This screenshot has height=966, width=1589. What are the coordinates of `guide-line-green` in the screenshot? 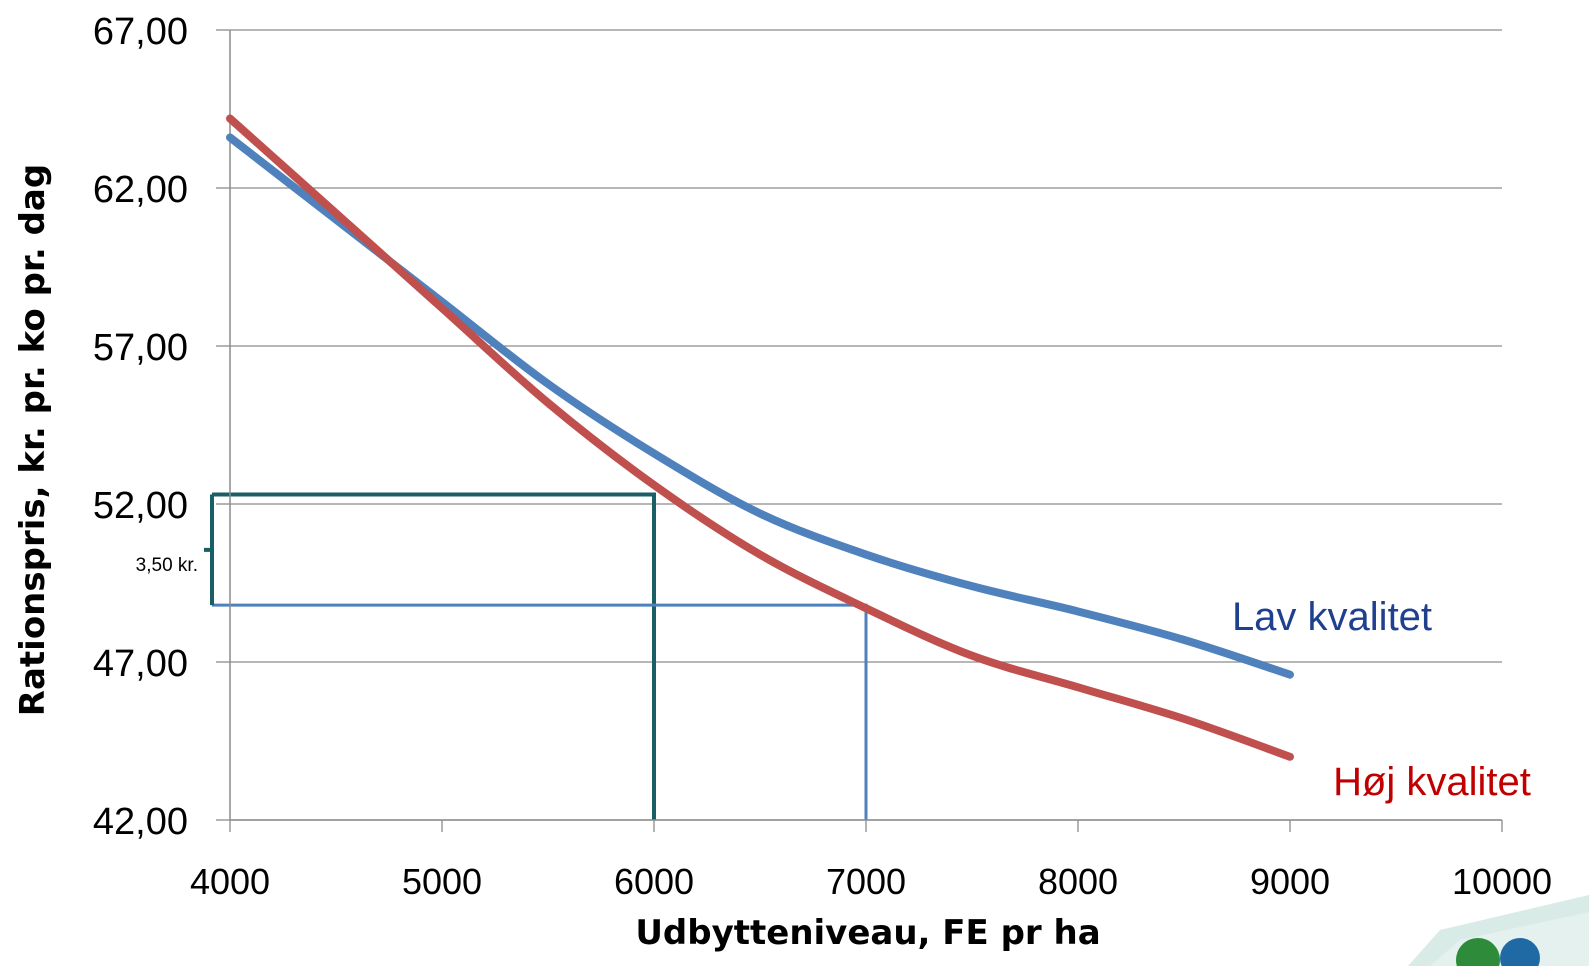 It's located at (434, 656).